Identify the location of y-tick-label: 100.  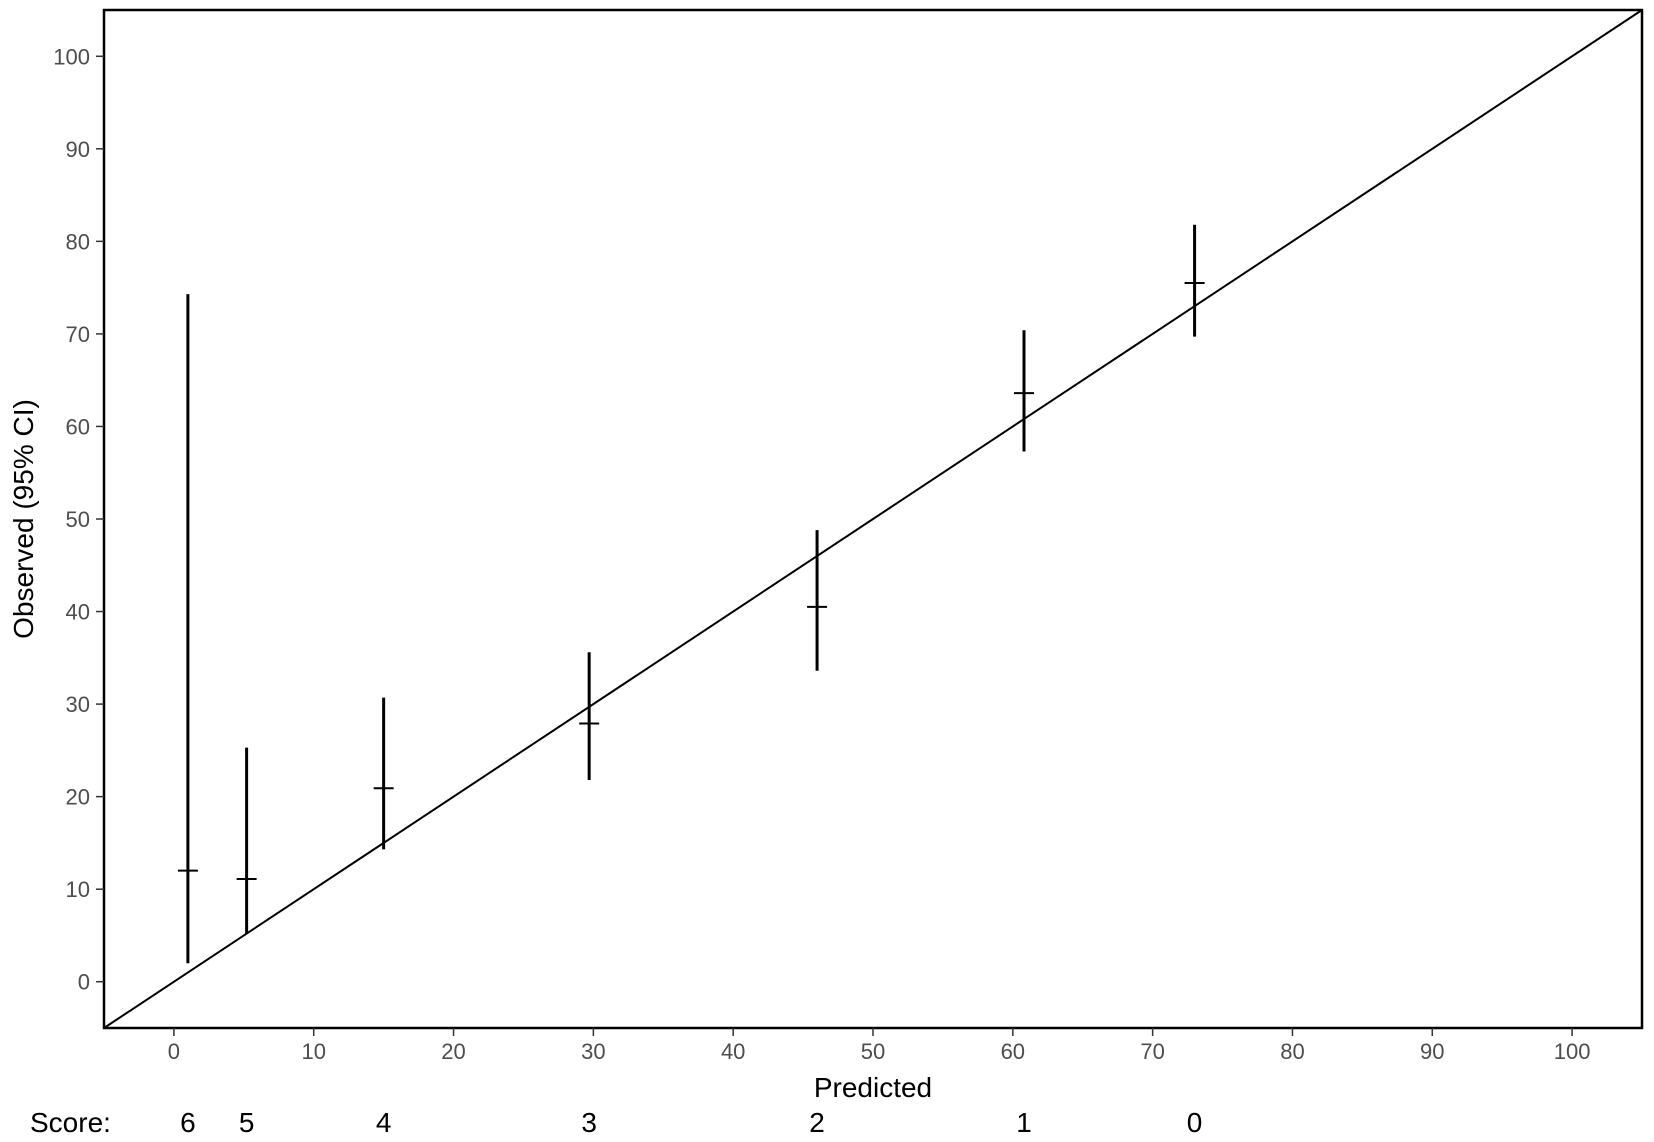
(71, 56).